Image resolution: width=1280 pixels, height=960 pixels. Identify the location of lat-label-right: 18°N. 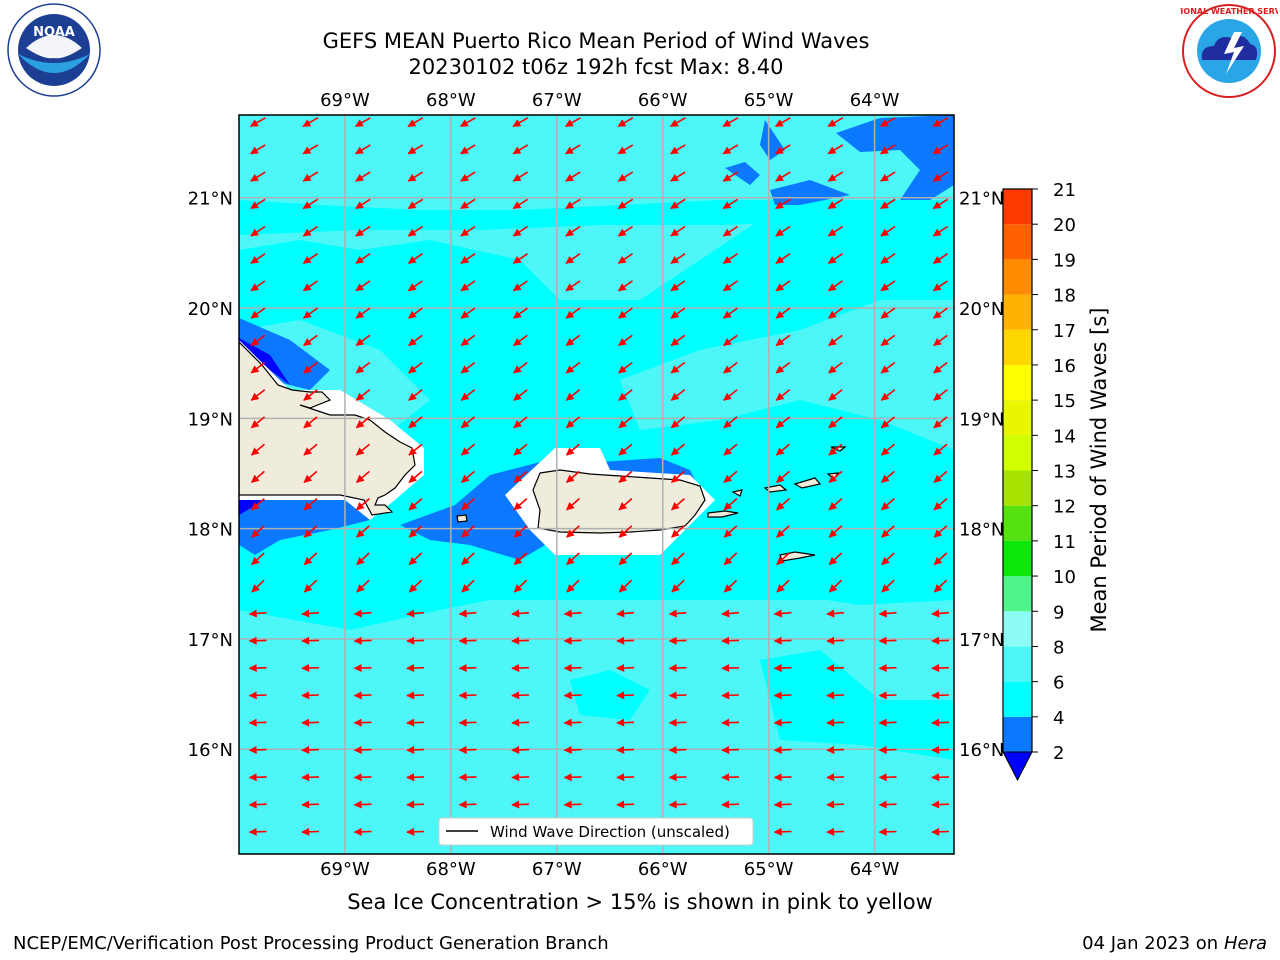
(981, 530).